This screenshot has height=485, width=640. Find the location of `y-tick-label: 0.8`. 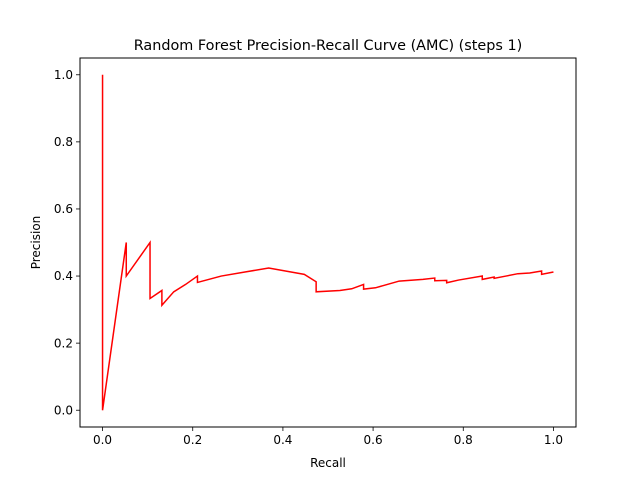

y-tick-label: 0.8 is located at coordinates (63, 142).